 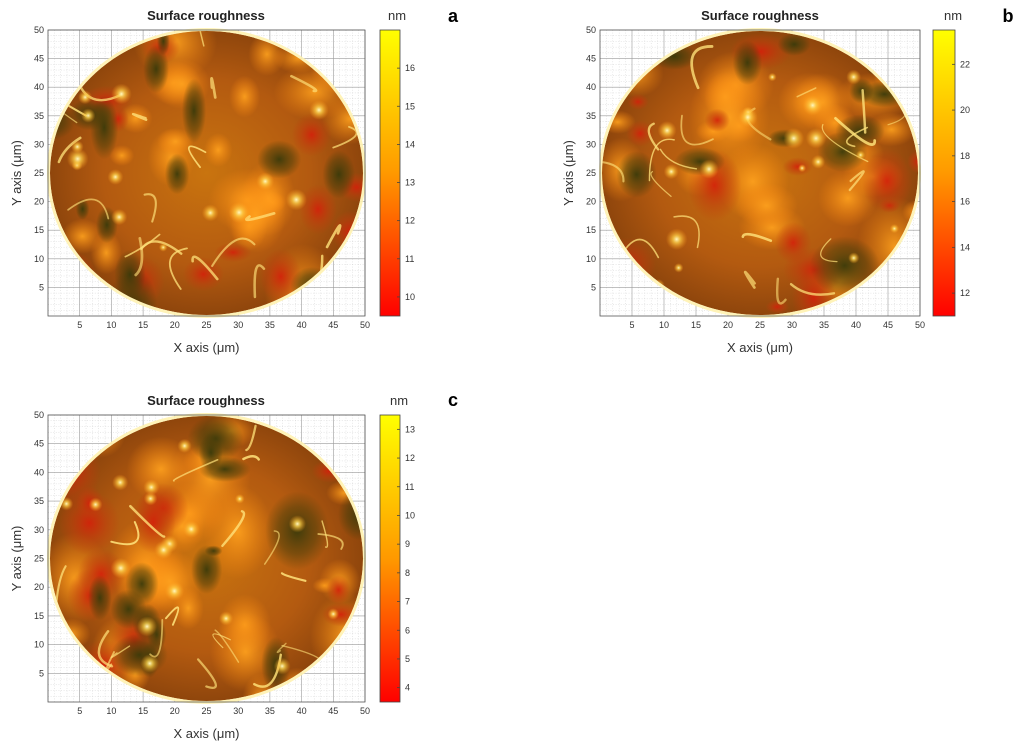 I want to click on colorbar-tick-label: 4, so click(x=407, y=688).